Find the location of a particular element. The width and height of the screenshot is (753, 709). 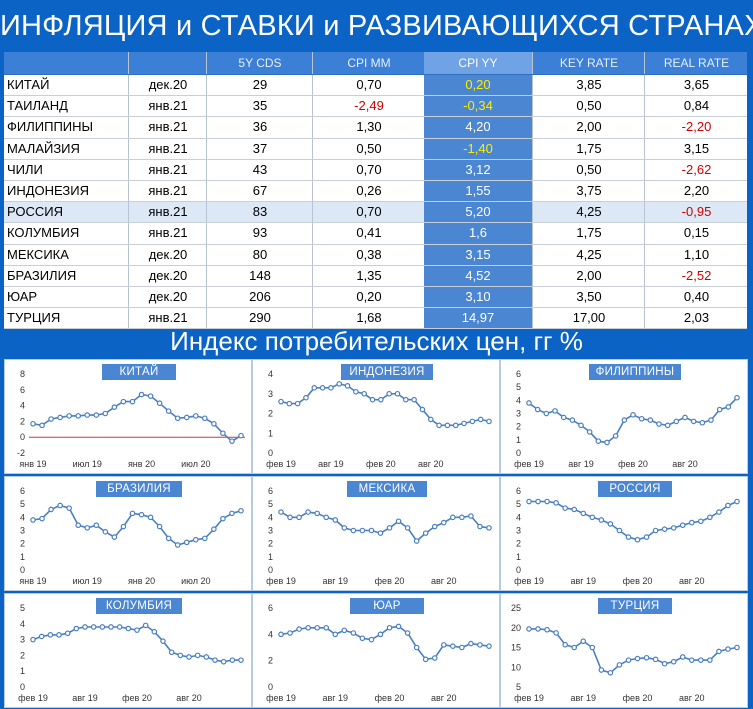

cell-cds: 35 is located at coordinates (259, 106).